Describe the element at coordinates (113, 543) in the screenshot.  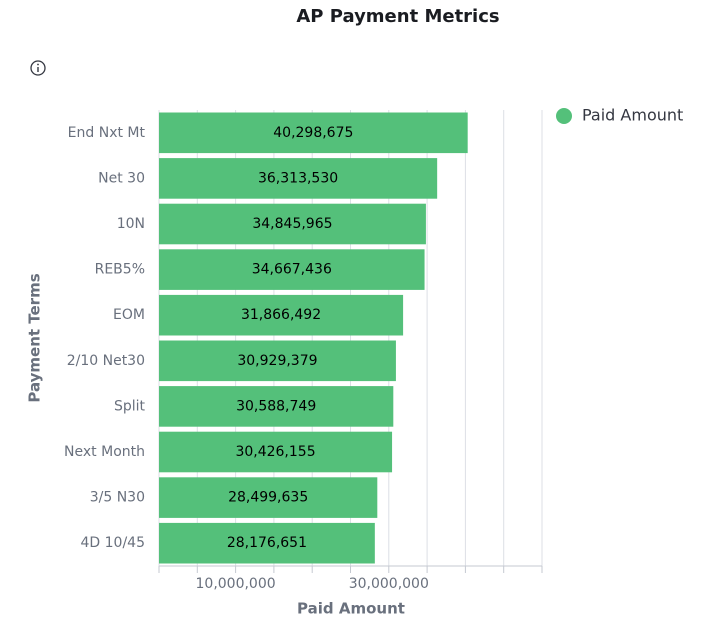
I see `y-tick-label: 4D 10/45` at that location.